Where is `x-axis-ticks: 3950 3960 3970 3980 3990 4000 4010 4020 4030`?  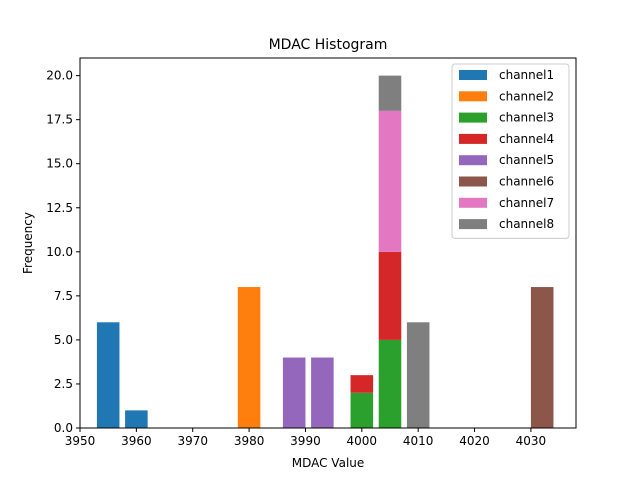
x-axis-ticks: 3950 3960 3970 3980 3990 4000 4010 4020 4030 is located at coordinates (305, 438).